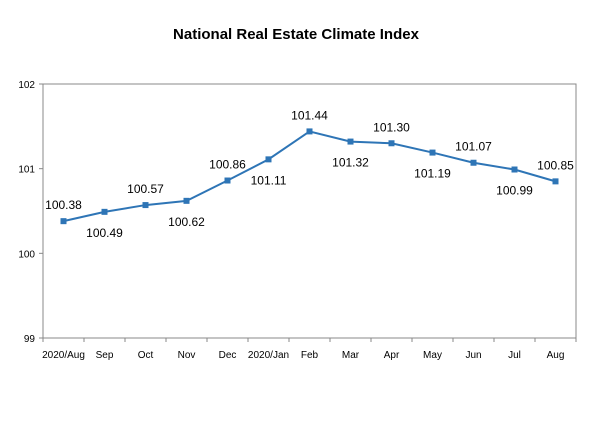  I want to click on x-tick-label: Feb, so click(310, 355).